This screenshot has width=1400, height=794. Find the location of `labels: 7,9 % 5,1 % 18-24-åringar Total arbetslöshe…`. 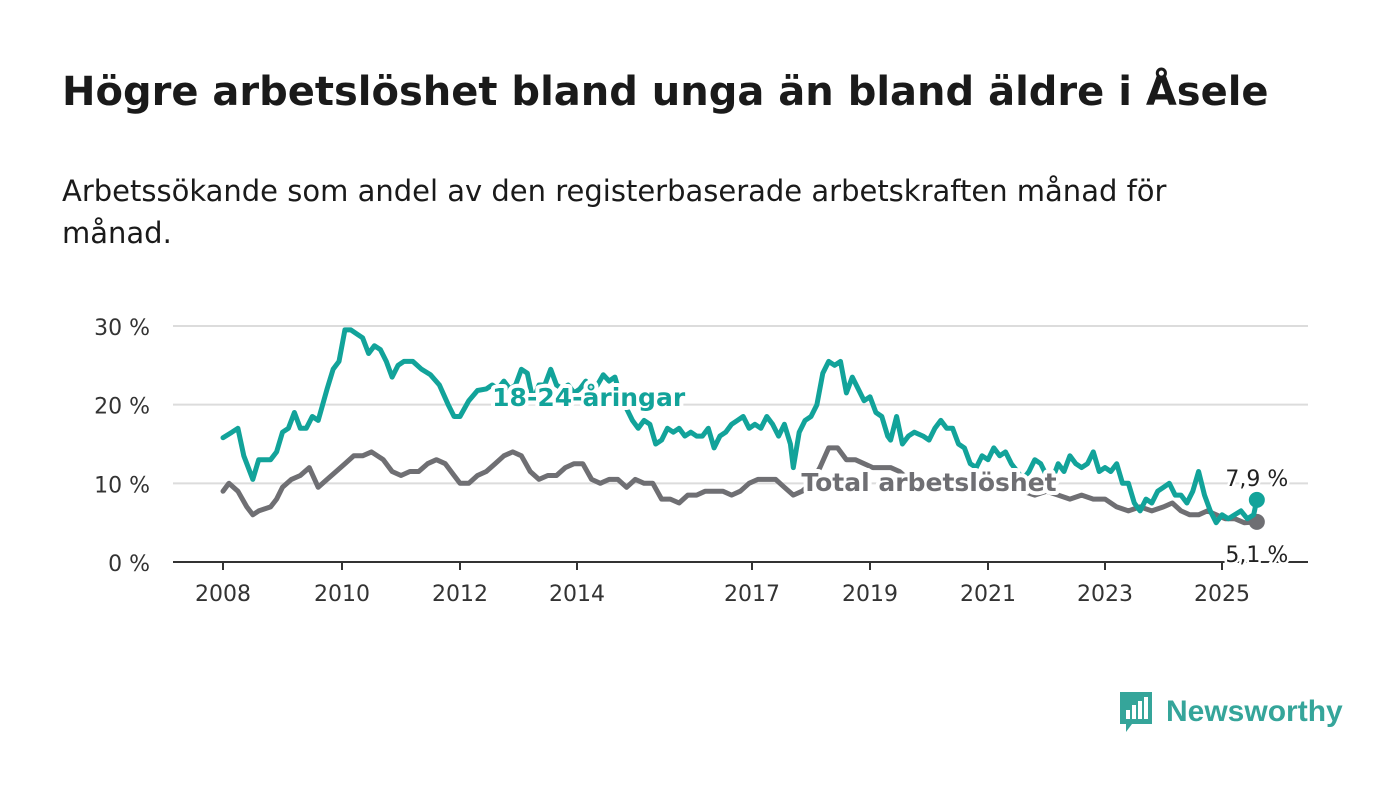

labels: 7,9 % 5,1 % 18-24-åringar Total arbetslöshe… is located at coordinates (889, 474).